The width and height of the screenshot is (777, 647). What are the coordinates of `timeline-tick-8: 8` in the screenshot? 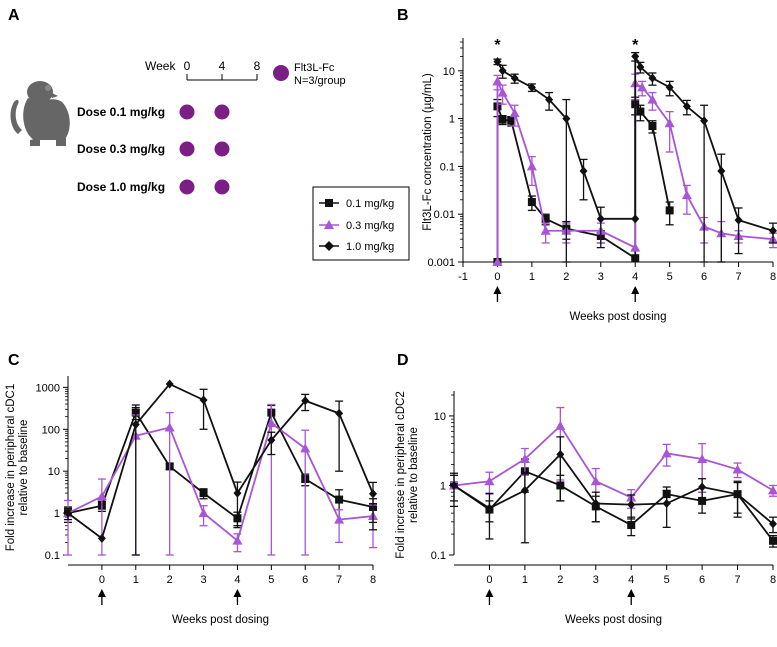 It's located at (257, 66).